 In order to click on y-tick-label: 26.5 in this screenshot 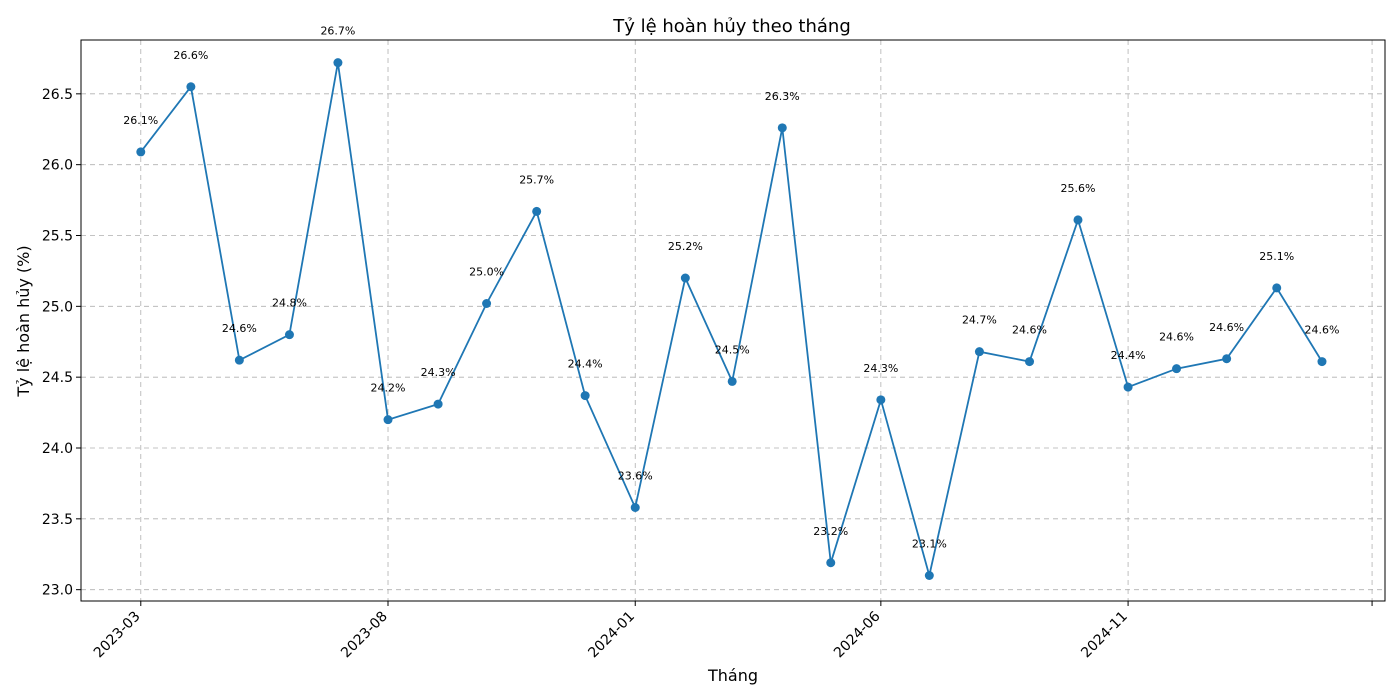, I will do `click(57, 95)`.